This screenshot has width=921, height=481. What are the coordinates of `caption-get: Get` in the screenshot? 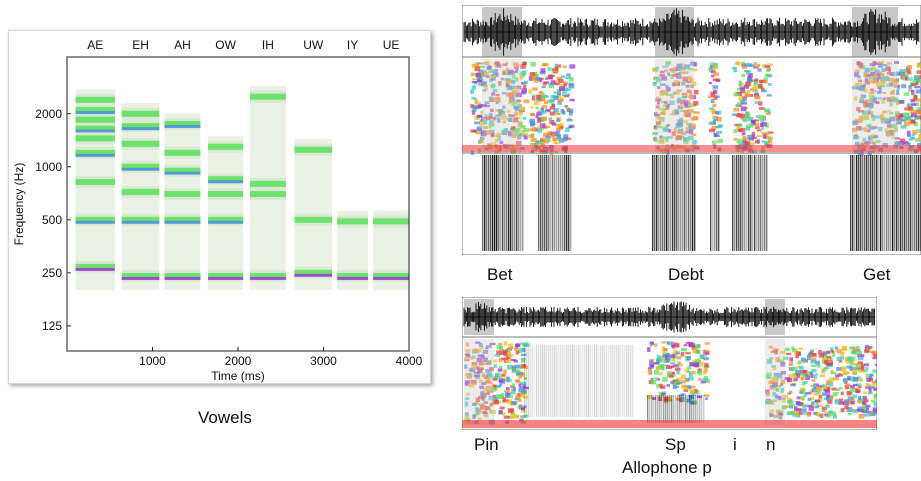 It's located at (877, 274).